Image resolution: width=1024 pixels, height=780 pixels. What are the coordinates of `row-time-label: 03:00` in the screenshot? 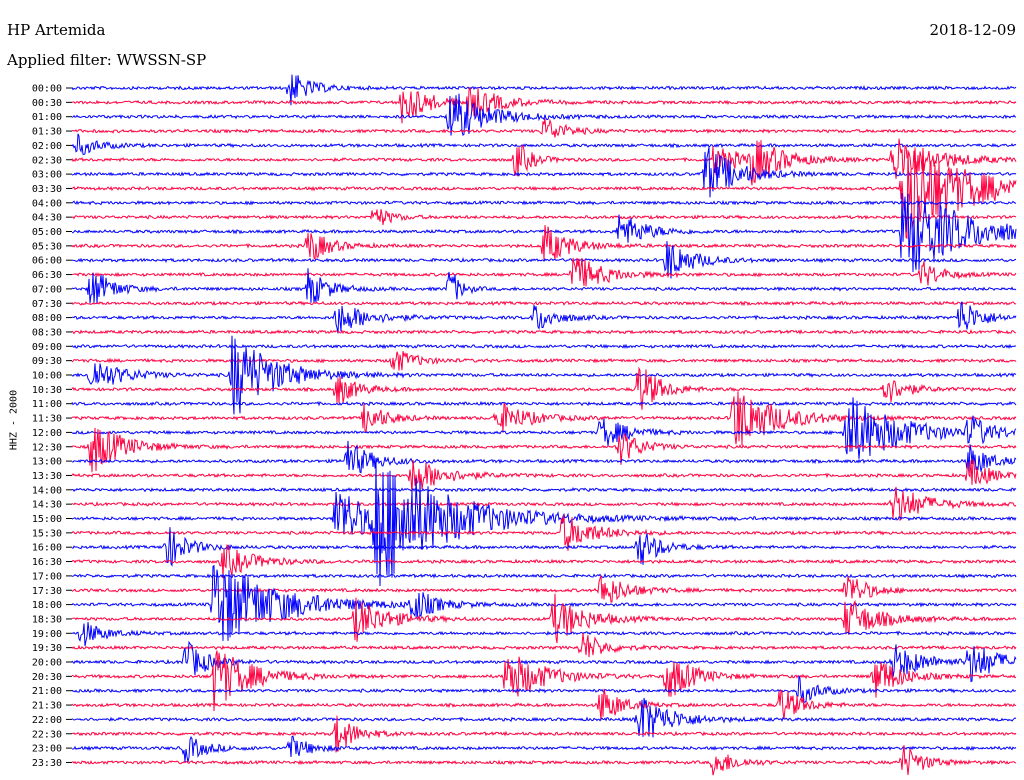 It's located at (47, 175).